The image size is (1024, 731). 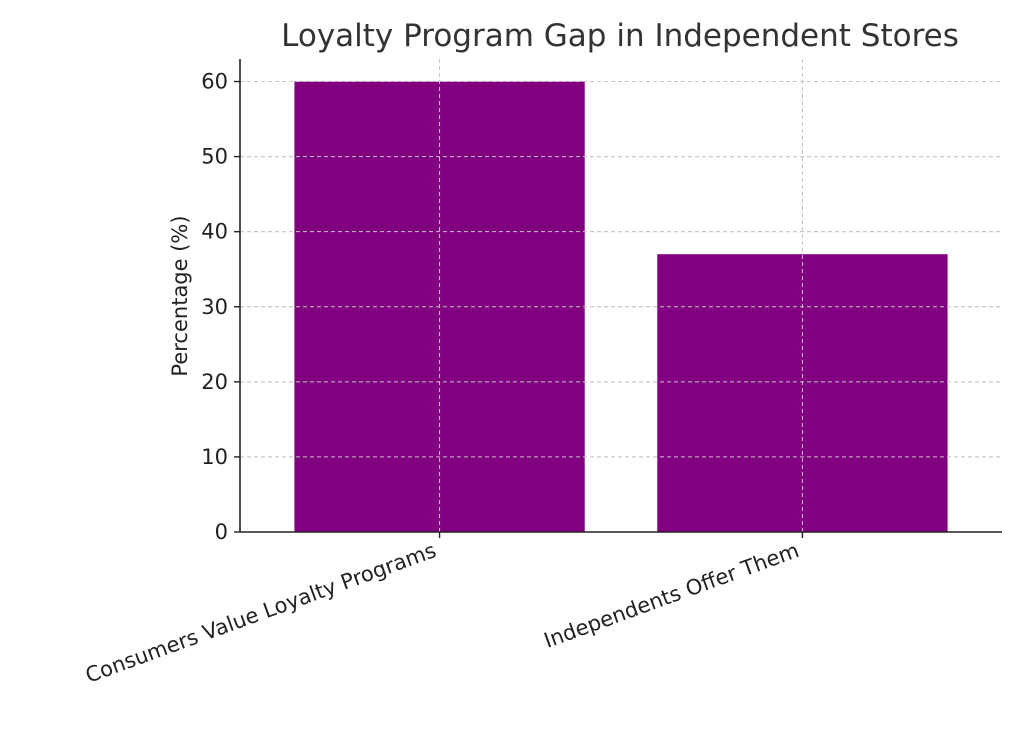 I want to click on bar, so click(x=802, y=393).